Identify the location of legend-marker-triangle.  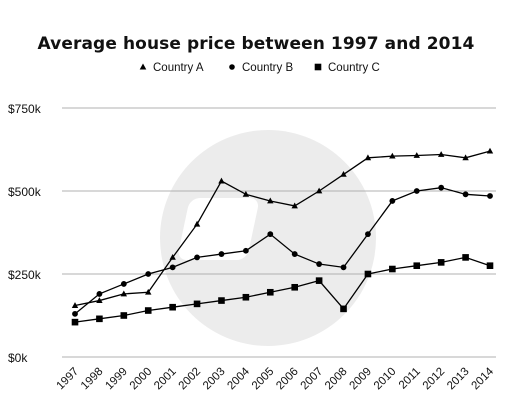
(143, 66).